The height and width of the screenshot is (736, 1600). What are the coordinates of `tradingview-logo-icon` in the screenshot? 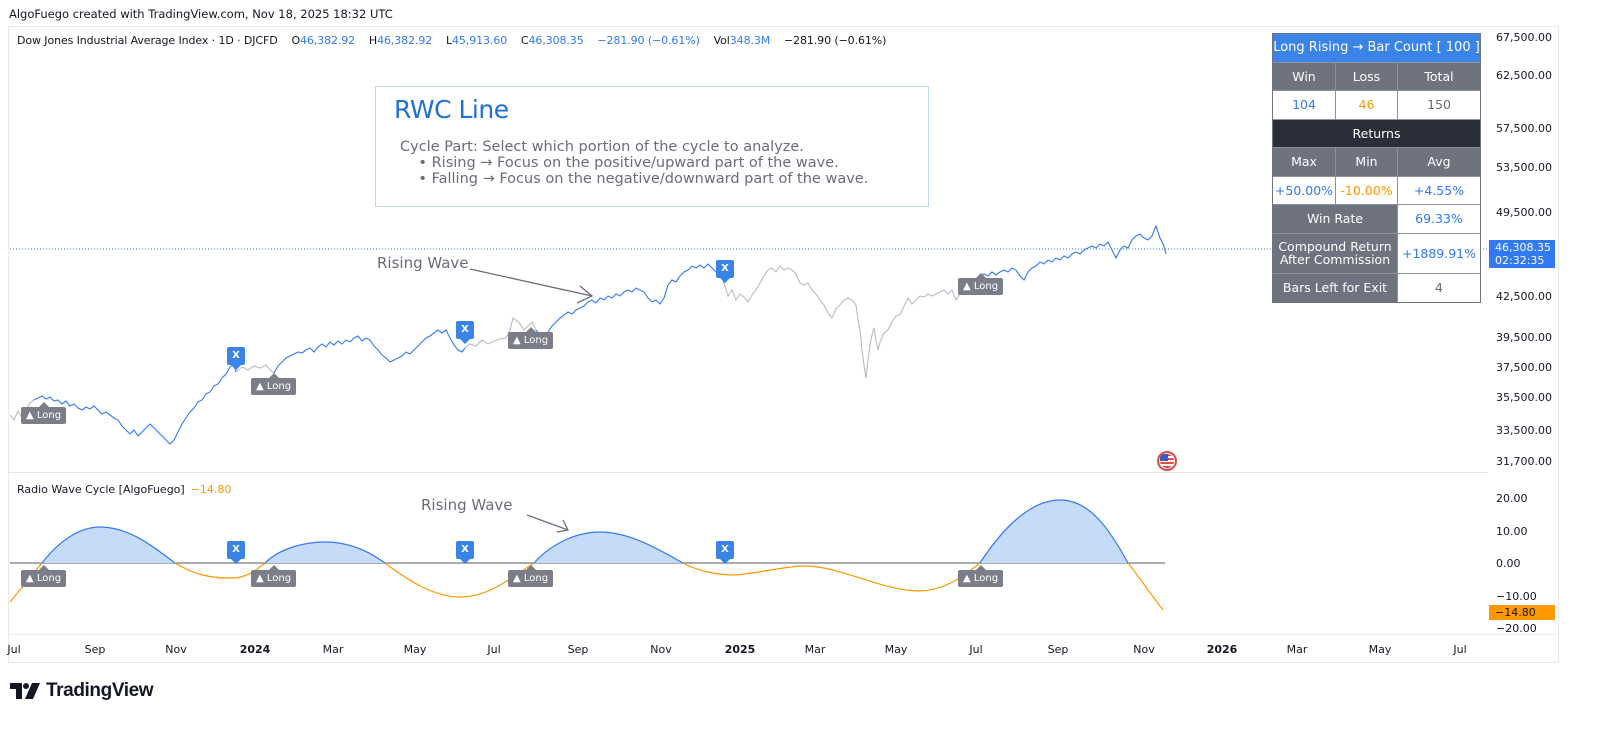 It's located at (25, 691).